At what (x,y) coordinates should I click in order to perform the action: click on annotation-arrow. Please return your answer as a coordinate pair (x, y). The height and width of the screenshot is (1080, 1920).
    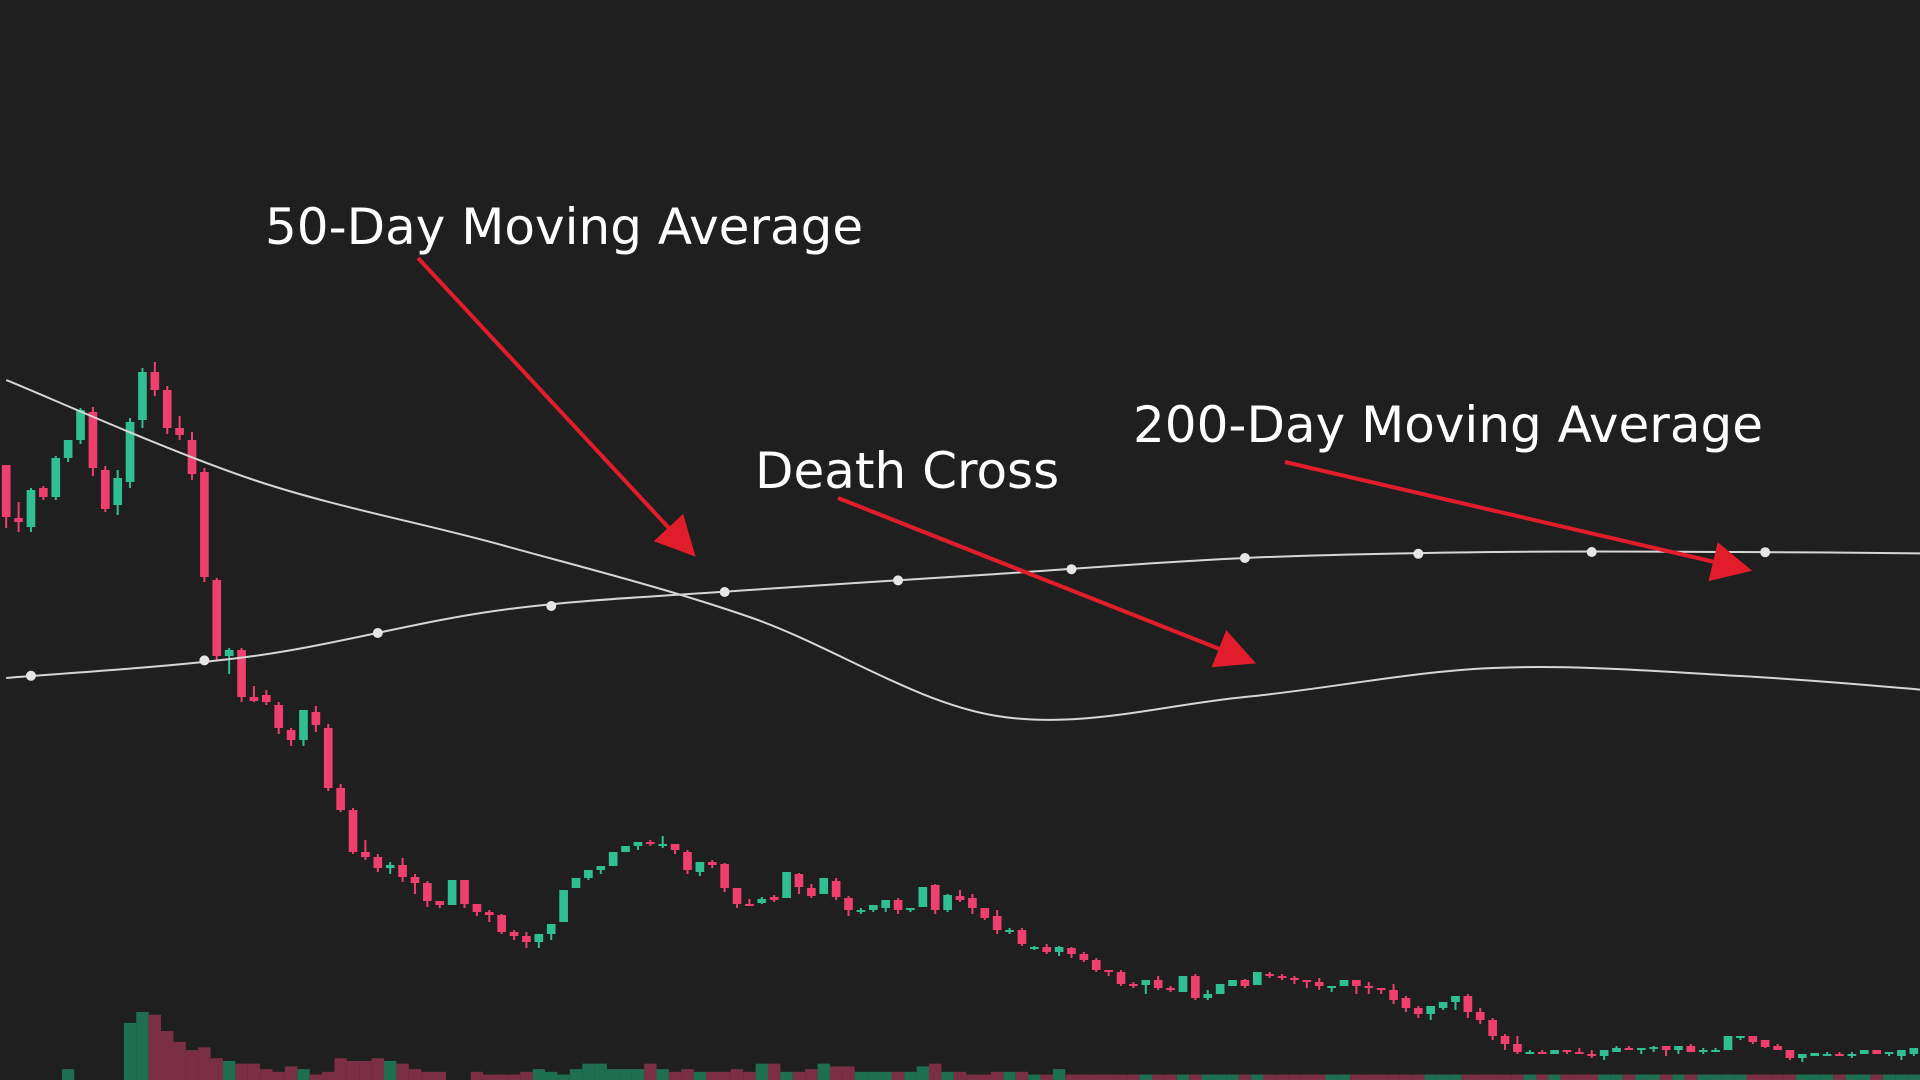
    Looking at the image, I should click on (1518, 521).